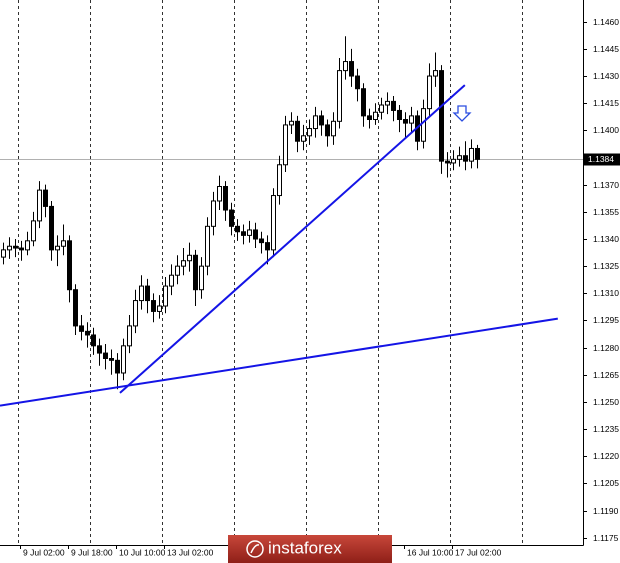 The width and height of the screenshot is (620, 563). What do you see at coordinates (606, 456) in the screenshot?
I see `y-tick-label: 1.1220` at bounding box center [606, 456].